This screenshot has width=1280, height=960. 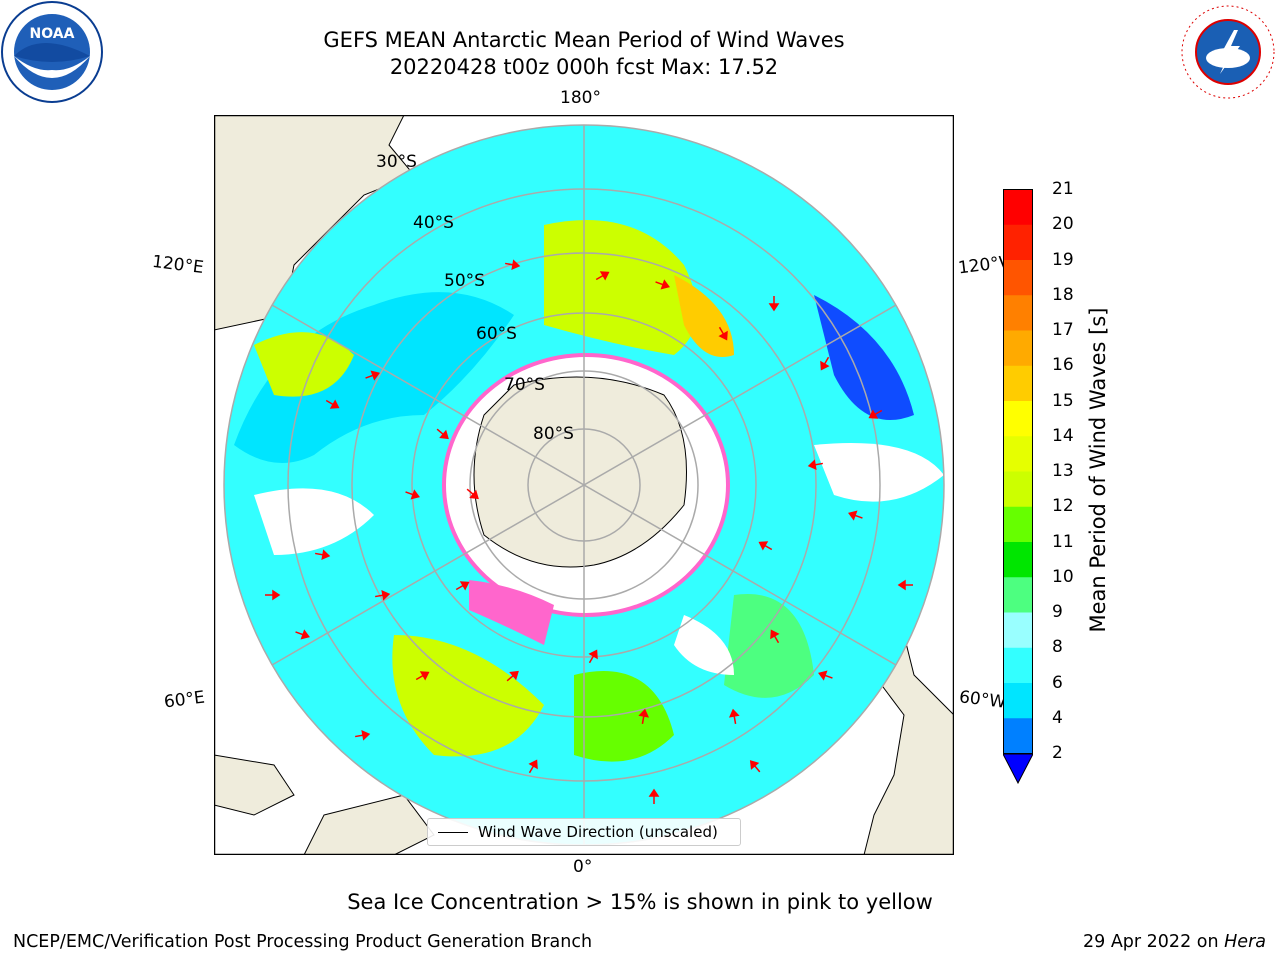 What do you see at coordinates (1063, 435) in the screenshot?
I see `colorbar-tick-label: 14` at bounding box center [1063, 435].